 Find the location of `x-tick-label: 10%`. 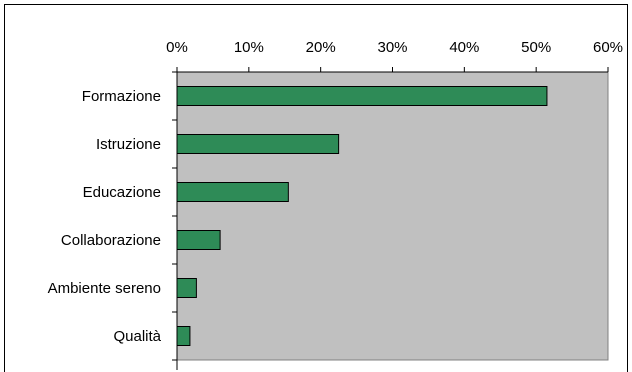

x-tick-label: 10% is located at coordinates (249, 47).